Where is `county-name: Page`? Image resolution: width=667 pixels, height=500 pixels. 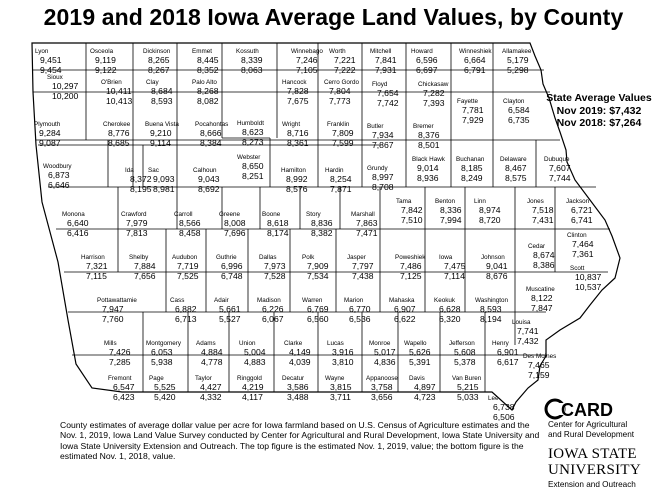
county-name: Page is located at coordinates (156, 378).